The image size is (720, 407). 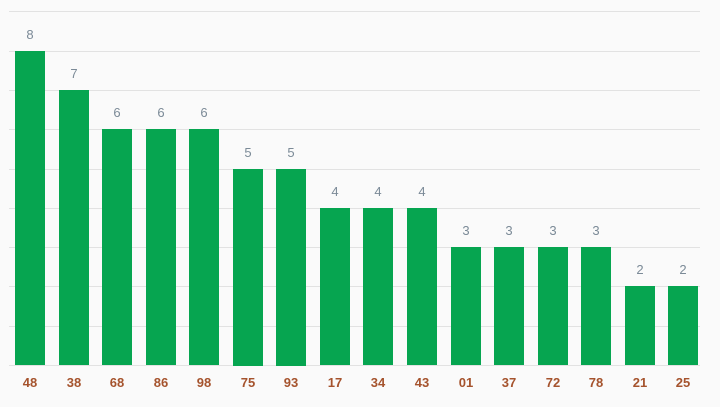 I want to click on x-axis-label: 01, so click(x=466, y=382).